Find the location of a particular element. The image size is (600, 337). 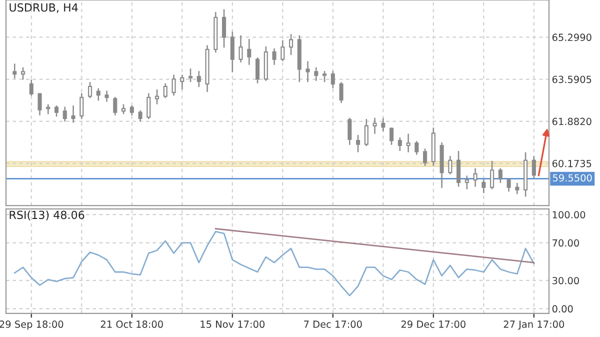

y-tick-label: 30.00 is located at coordinates (565, 280).